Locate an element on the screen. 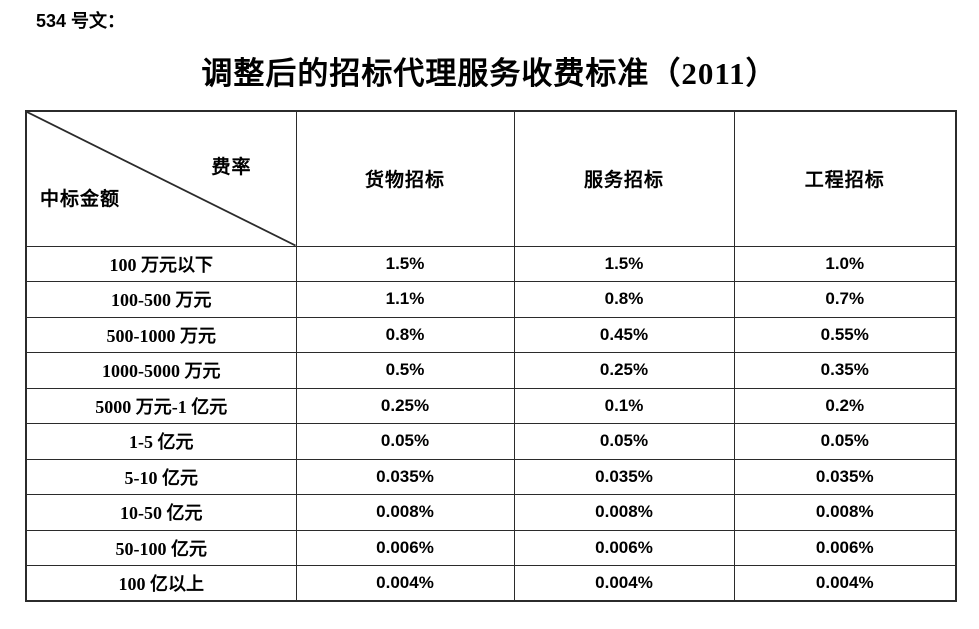 The width and height of the screenshot is (979, 629). table-row: 5000 万元-1 亿元 0.25% 0.1% 0.2% is located at coordinates (491, 405).